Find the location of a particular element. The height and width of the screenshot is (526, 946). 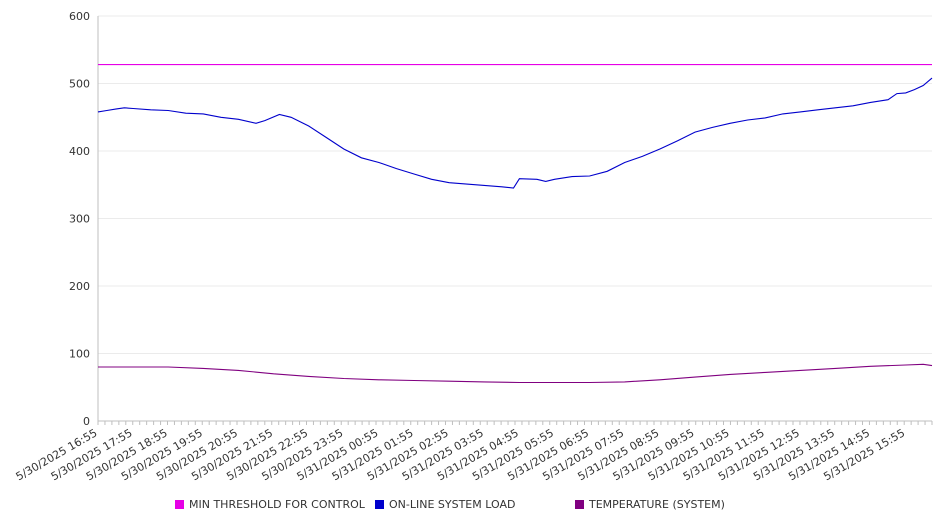

legend-swatch-system-load is located at coordinates (379, 504).